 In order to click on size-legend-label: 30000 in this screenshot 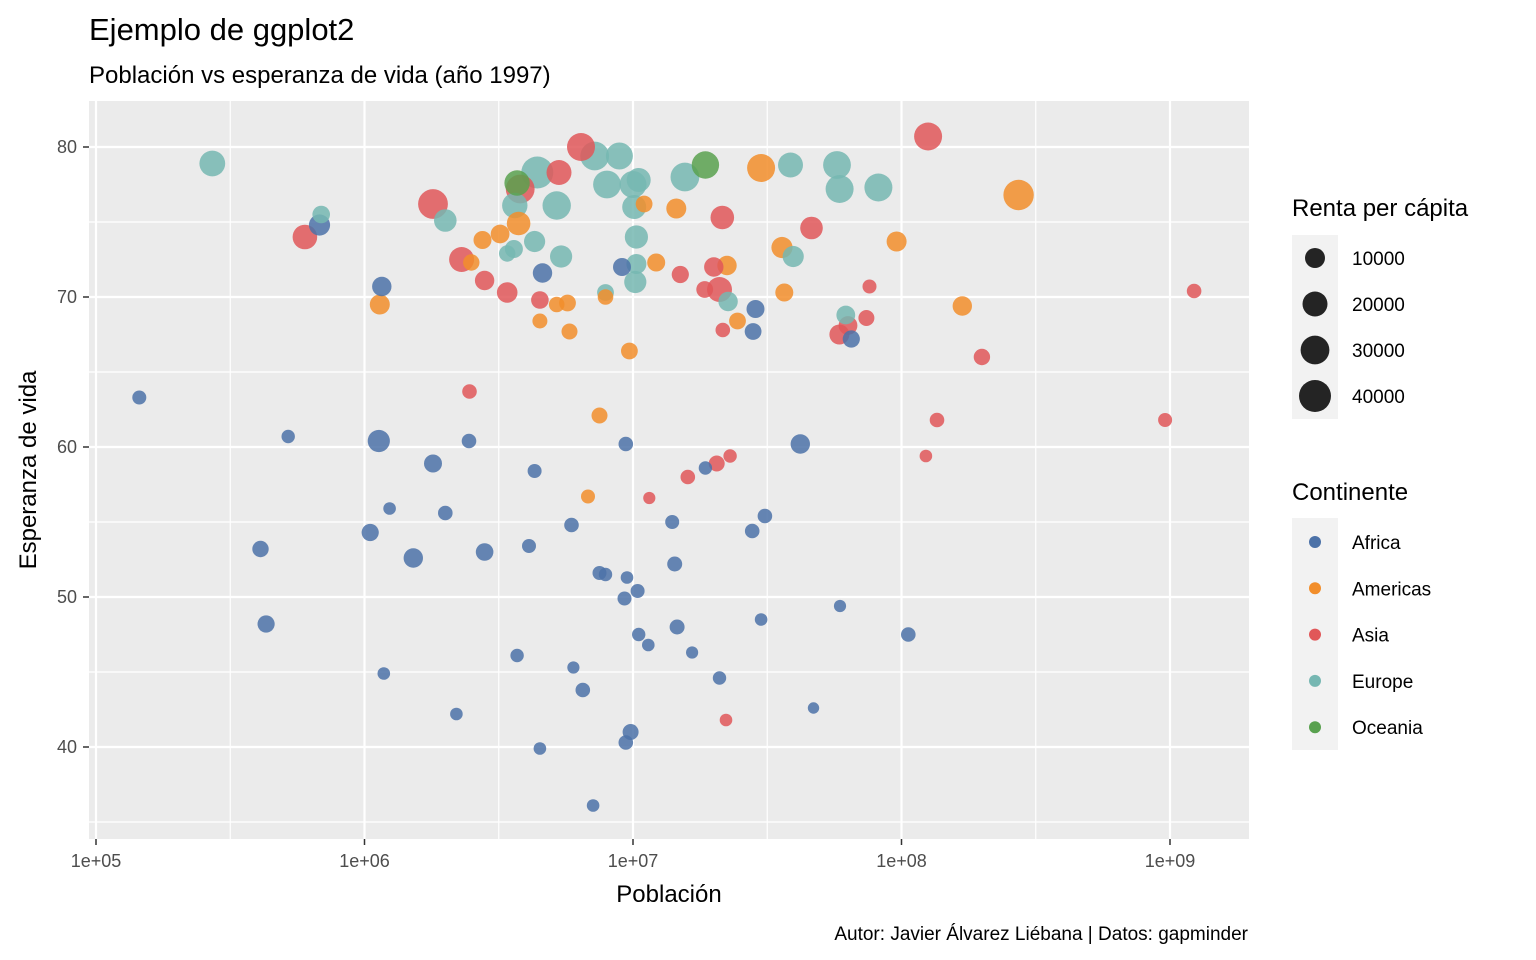, I will do `click(1378, 351)`.